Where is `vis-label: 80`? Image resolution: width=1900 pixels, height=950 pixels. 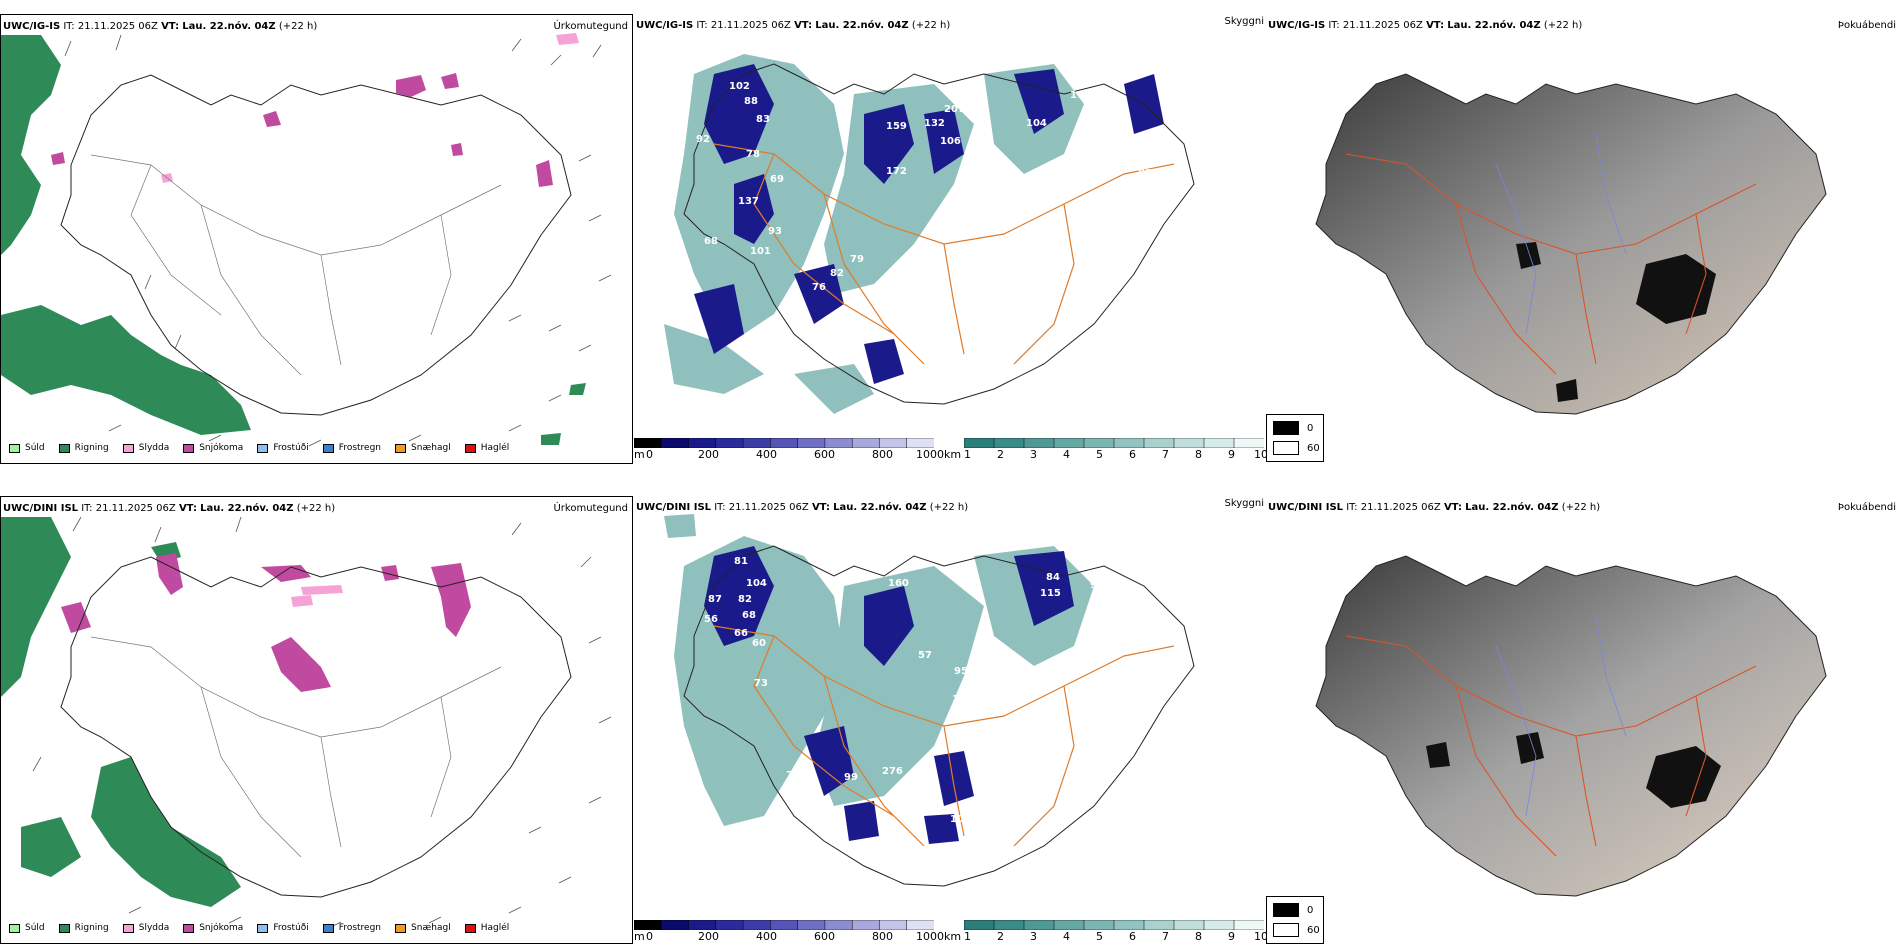
vis-label: 80 is located at coordinates (767, 353).